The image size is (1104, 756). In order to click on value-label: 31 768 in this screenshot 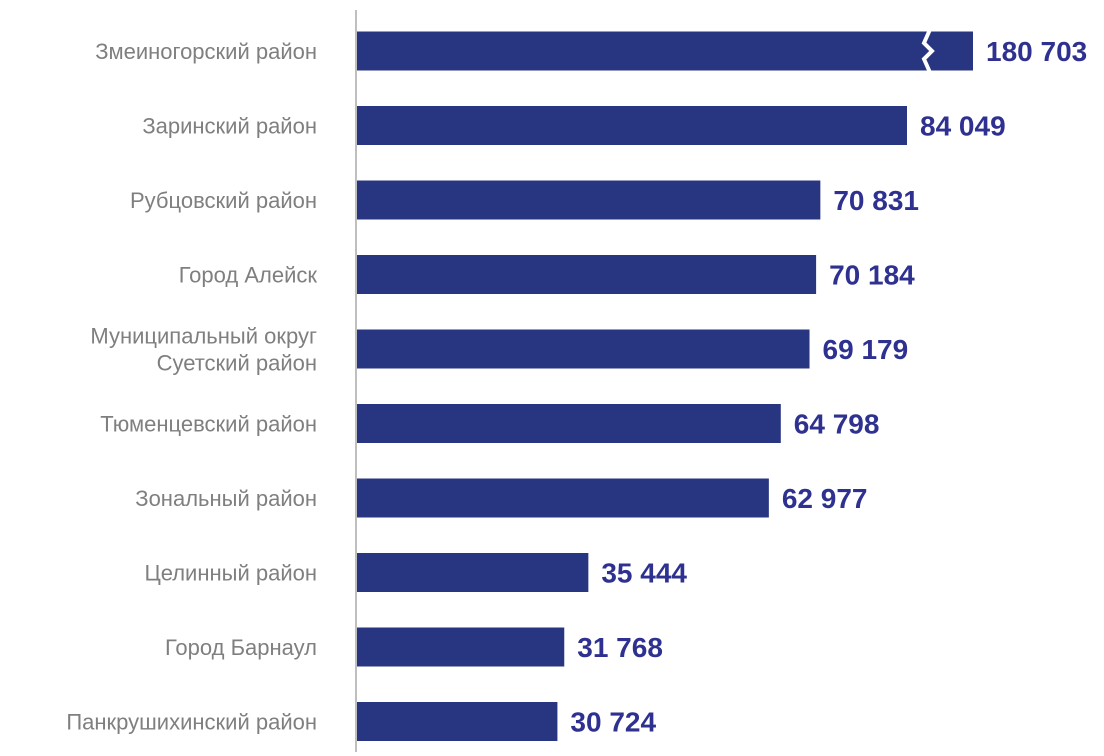, I will do `click(620, 647)`.